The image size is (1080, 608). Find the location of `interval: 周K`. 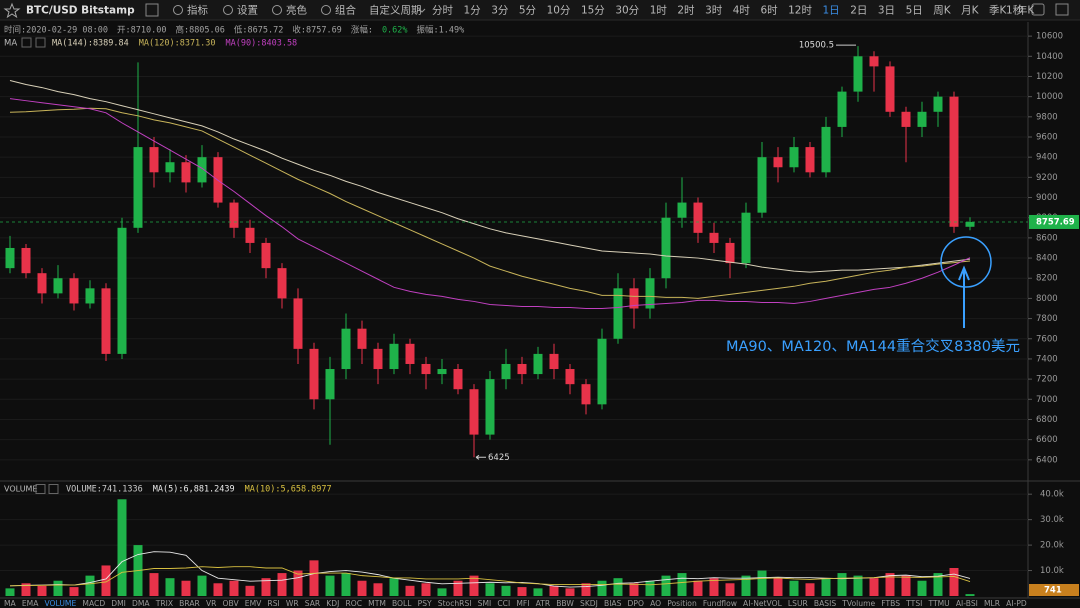

interval: 周K is located at coordinates (942, 11).